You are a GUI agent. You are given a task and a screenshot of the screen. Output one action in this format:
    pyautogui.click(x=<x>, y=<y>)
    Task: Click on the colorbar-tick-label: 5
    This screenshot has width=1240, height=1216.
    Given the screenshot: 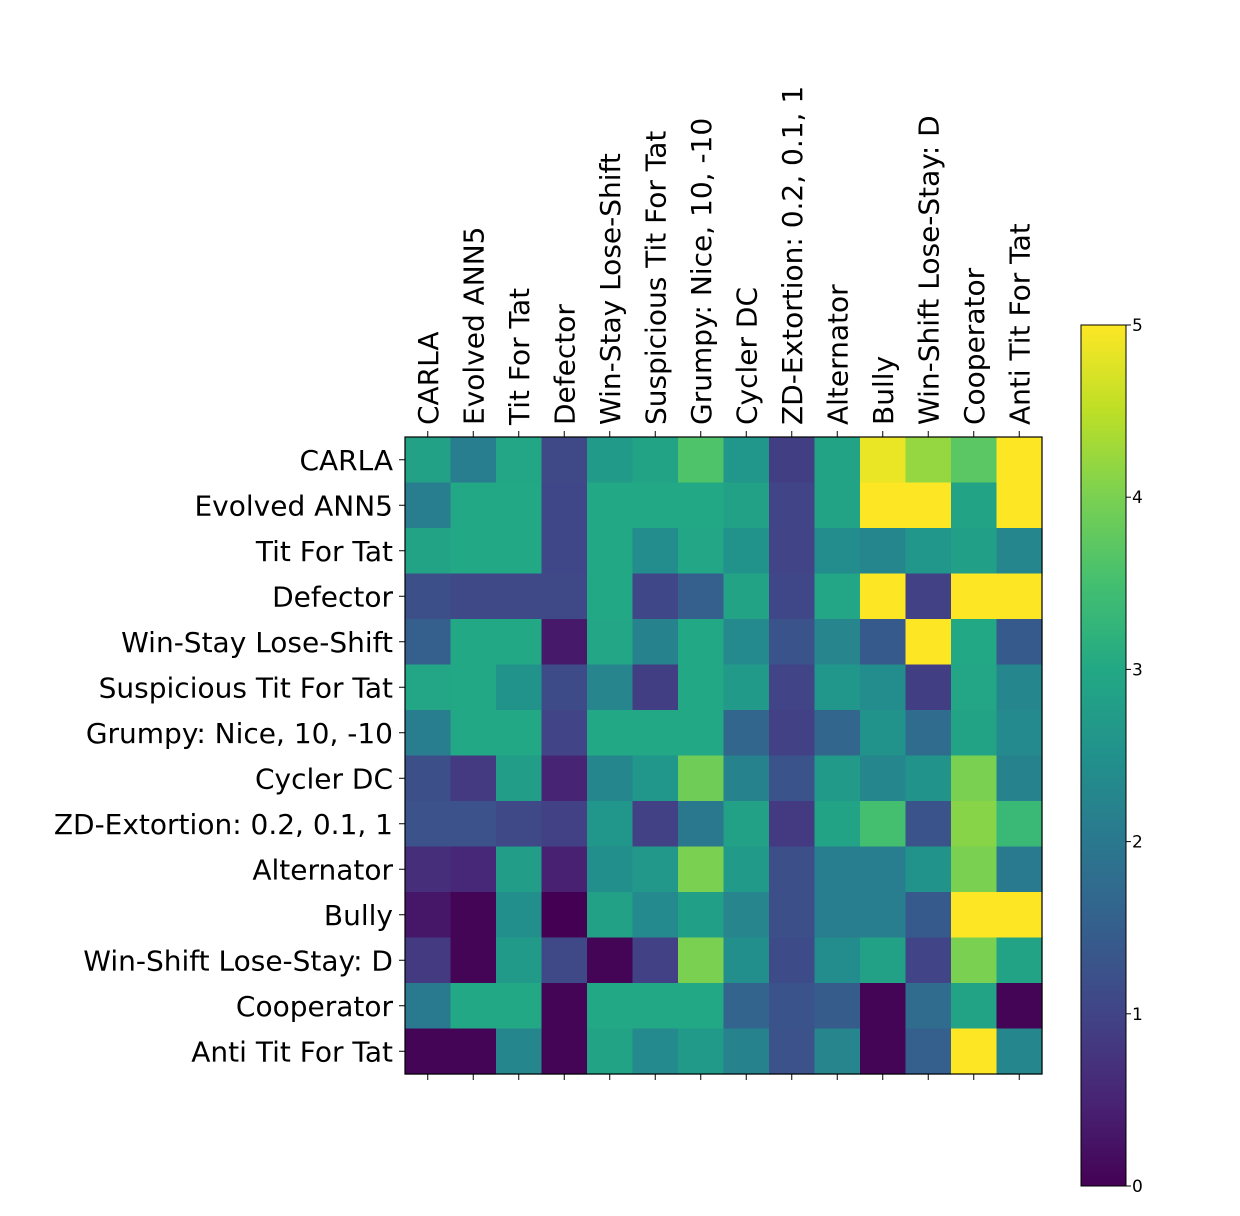 What is the action you would take?
    pyautogui.click(x=1137, y=326)
    